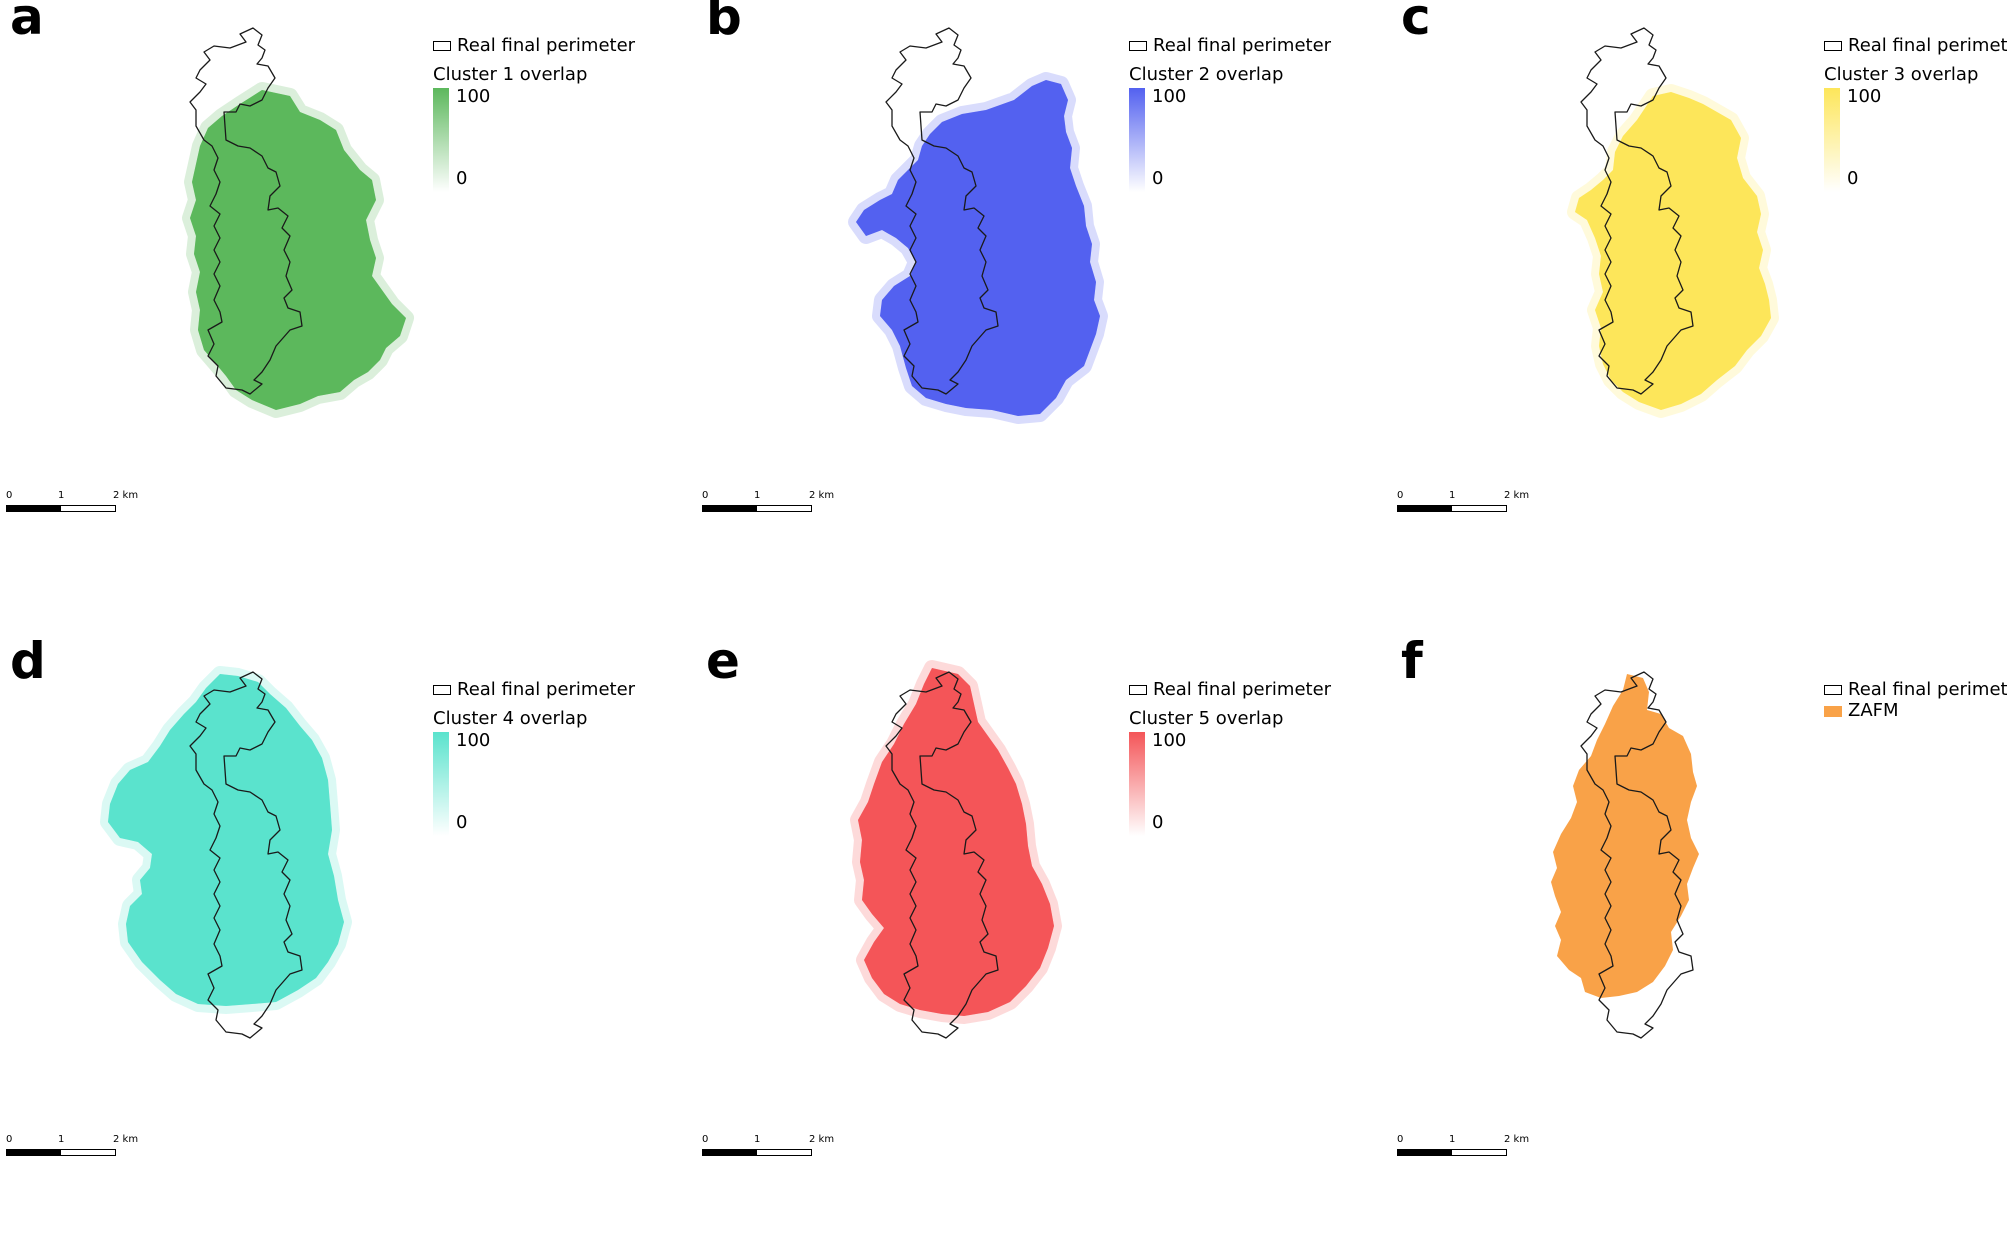  What do you see at coordinates (510, 74) in the screenshot?
I see `overlap-title: Cluster 1 overlap` at bounding box center [510, 74].